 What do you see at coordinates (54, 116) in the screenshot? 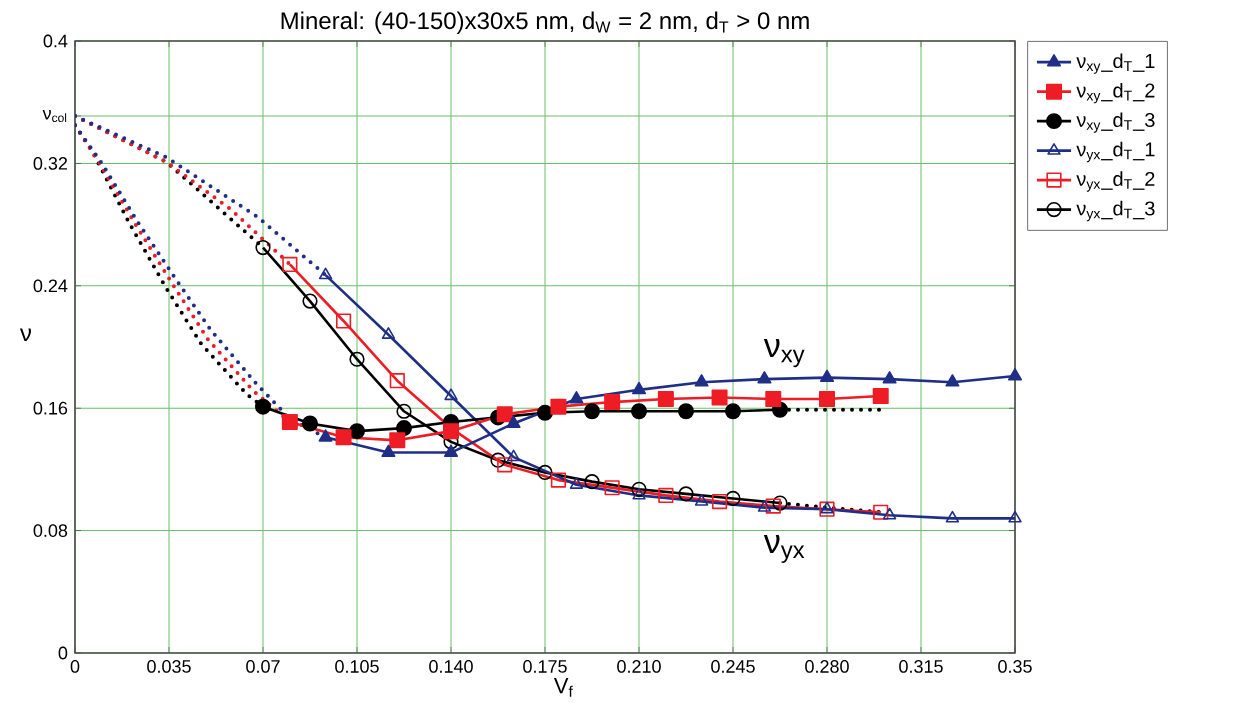
I see `y-tick-label: ν$_{col}$` at bounding box center [54, 116].